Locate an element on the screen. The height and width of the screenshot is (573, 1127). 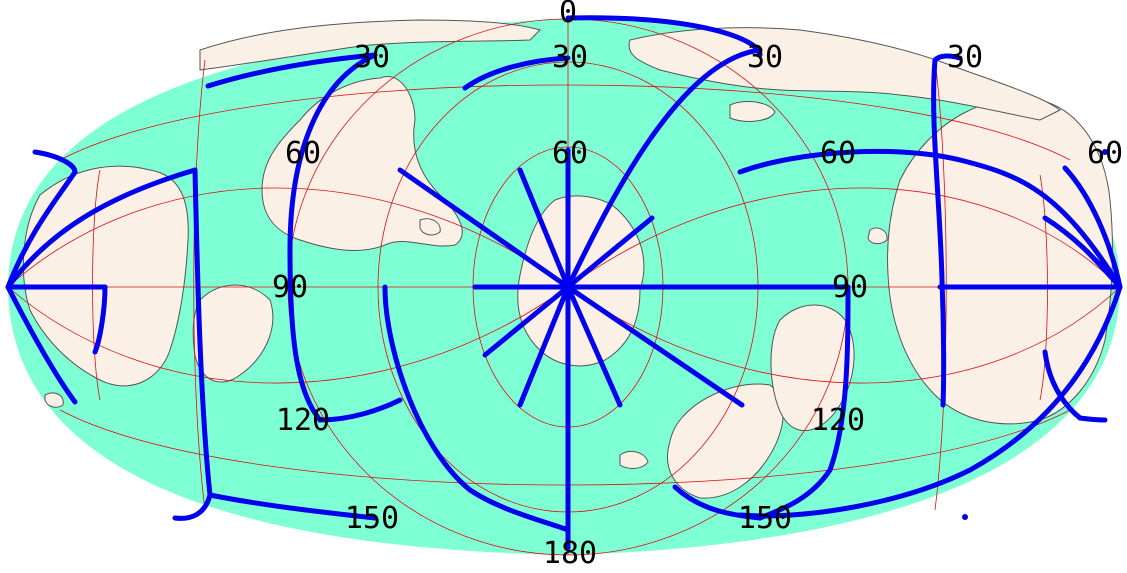
label-30-b: 30 is located at coordinates (570, 57).